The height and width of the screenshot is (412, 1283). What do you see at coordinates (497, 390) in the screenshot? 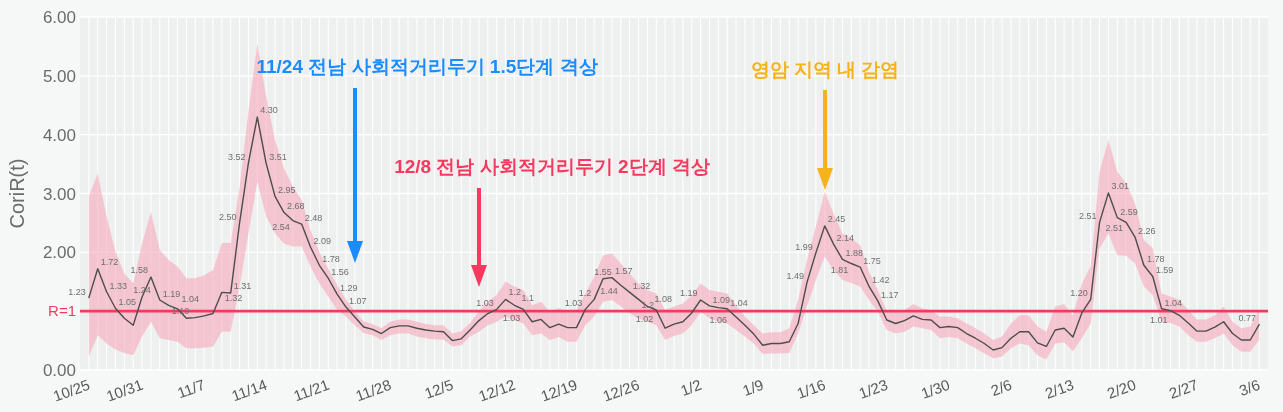
I see `x-tick-label: 12/12` at bounding box center [497, 390].